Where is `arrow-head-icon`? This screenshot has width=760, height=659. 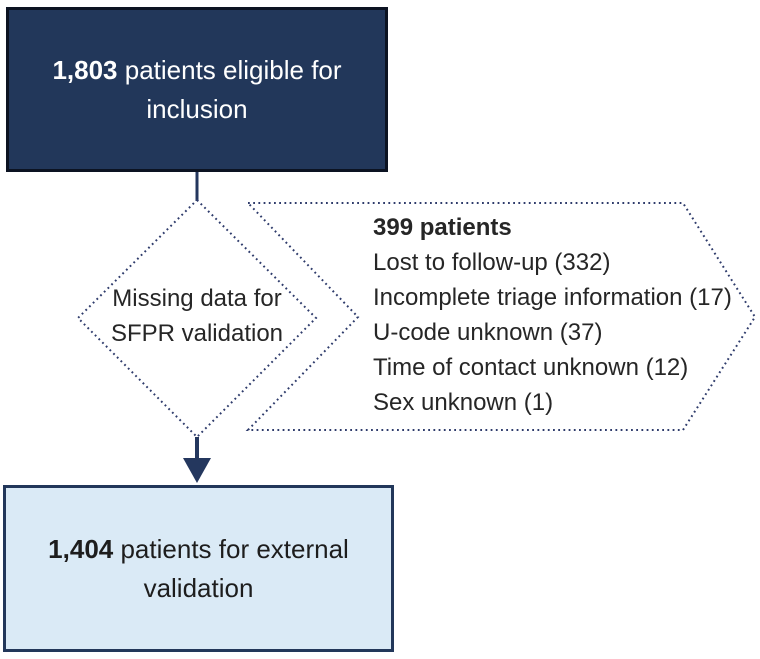
arrow-head-icon is located at coordinates (197, 470).